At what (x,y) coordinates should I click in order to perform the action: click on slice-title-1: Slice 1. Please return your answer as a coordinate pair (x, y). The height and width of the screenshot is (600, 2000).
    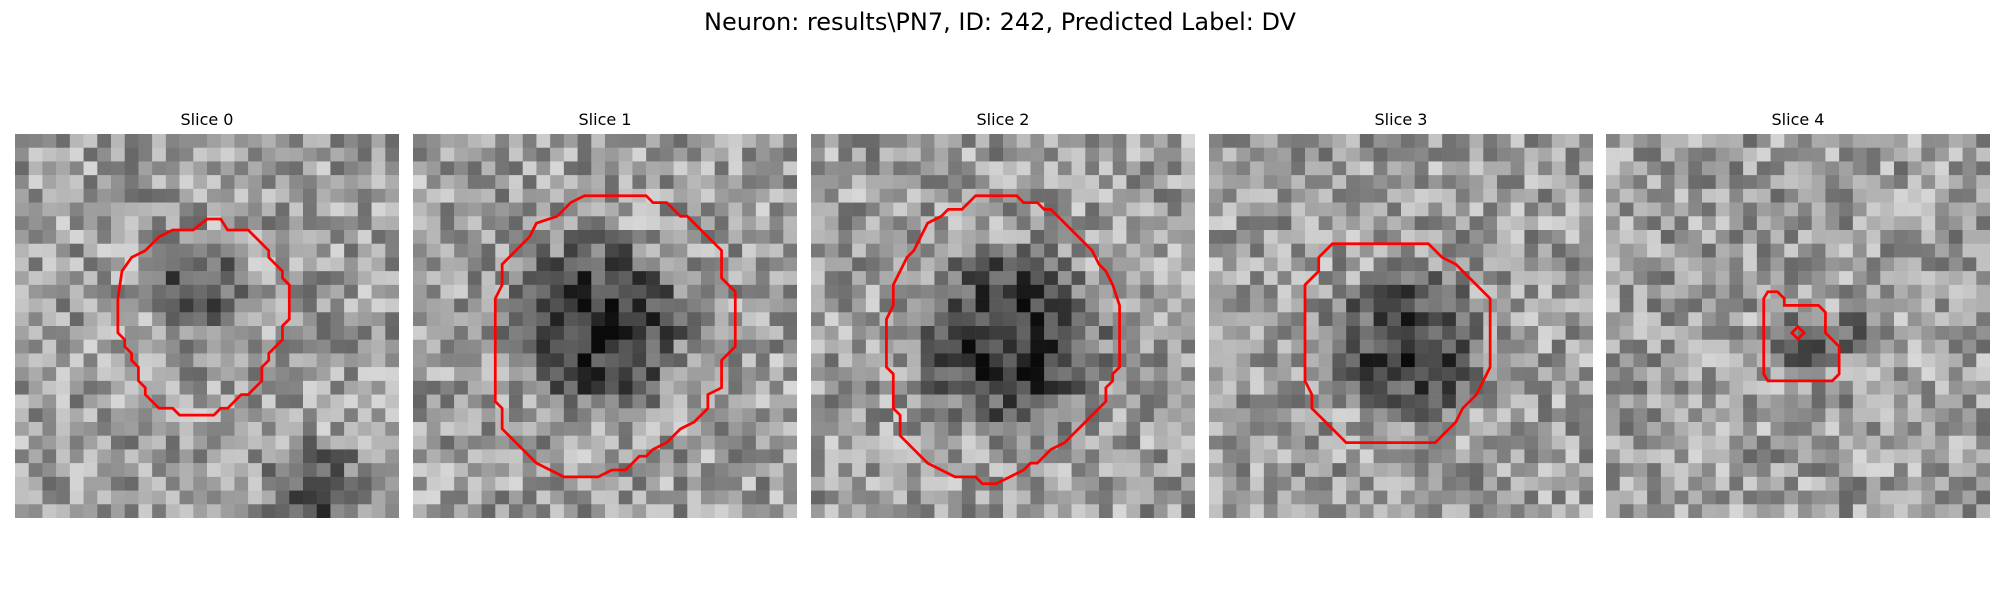
    Looking at the image, I should click on (605, 119).